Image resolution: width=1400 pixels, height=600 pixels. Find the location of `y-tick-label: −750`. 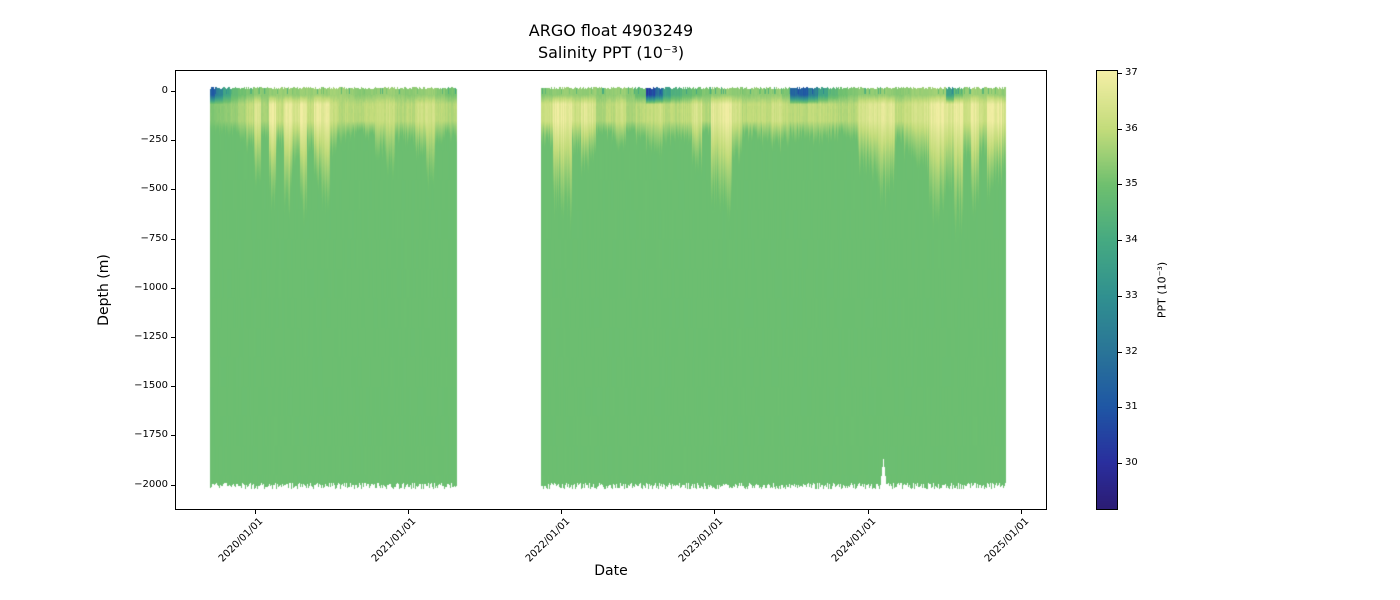

y-tick-label: −750 is located at coordinates (154, 238).